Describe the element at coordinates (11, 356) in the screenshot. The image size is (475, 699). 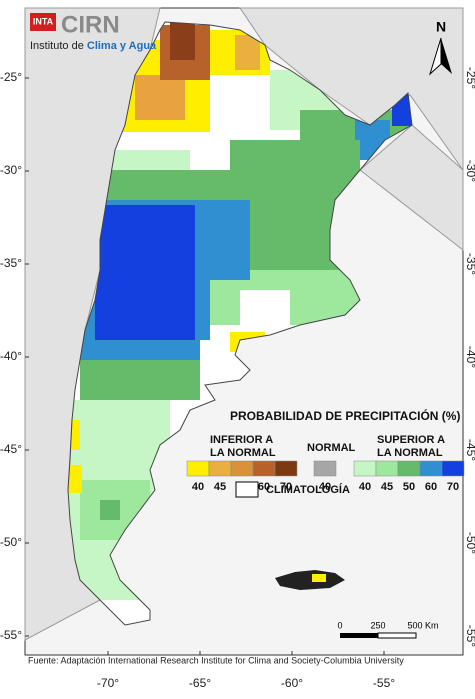
I see `lat-label: -40°` at that location.